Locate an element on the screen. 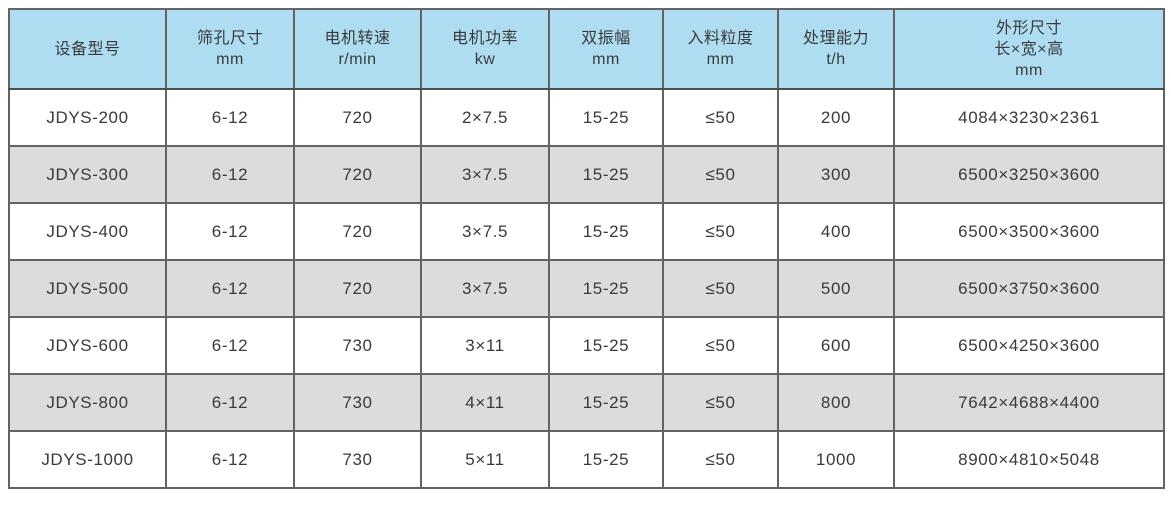 This screenshot has height=505, width=1171. table-cell-model: JDYS-500 is located at coordinates (87, 288).